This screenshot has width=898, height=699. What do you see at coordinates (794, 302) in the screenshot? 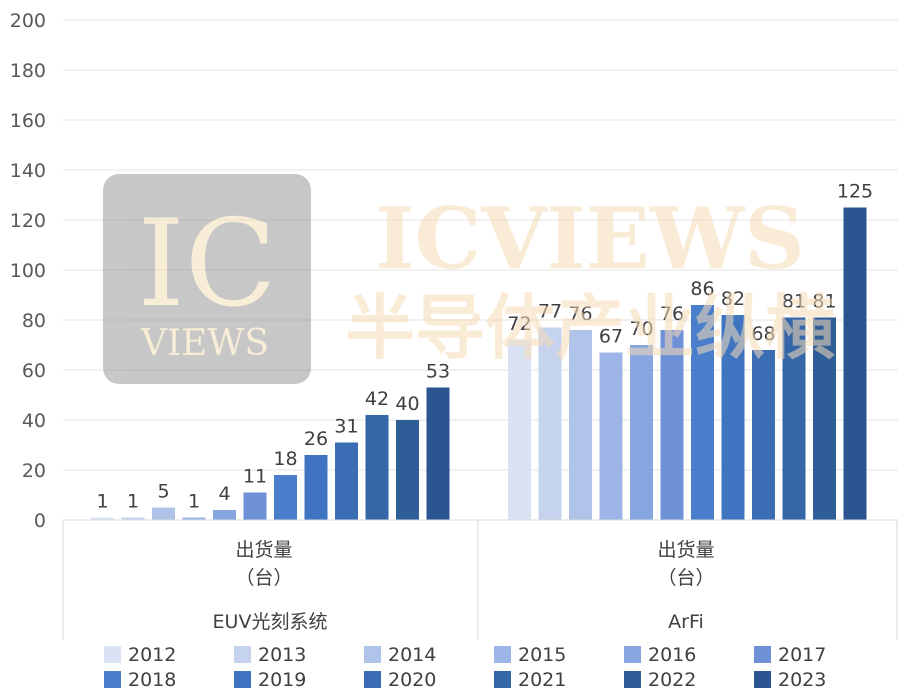
I see `data-label-arfi-2021: 81` at bounding box center [794, 302].